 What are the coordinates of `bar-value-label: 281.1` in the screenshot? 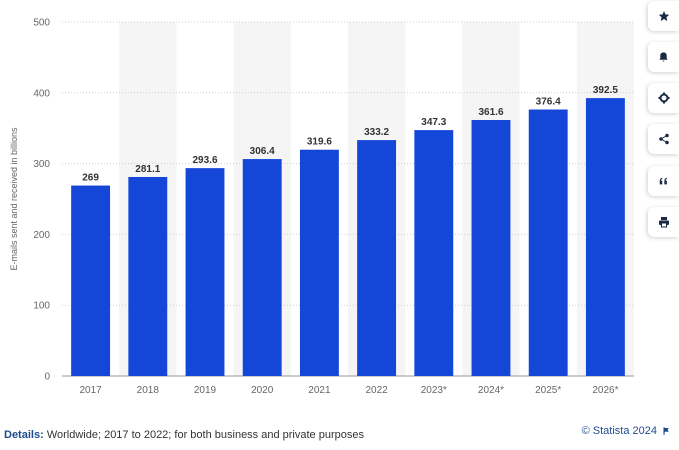 It's located at (147, 169).